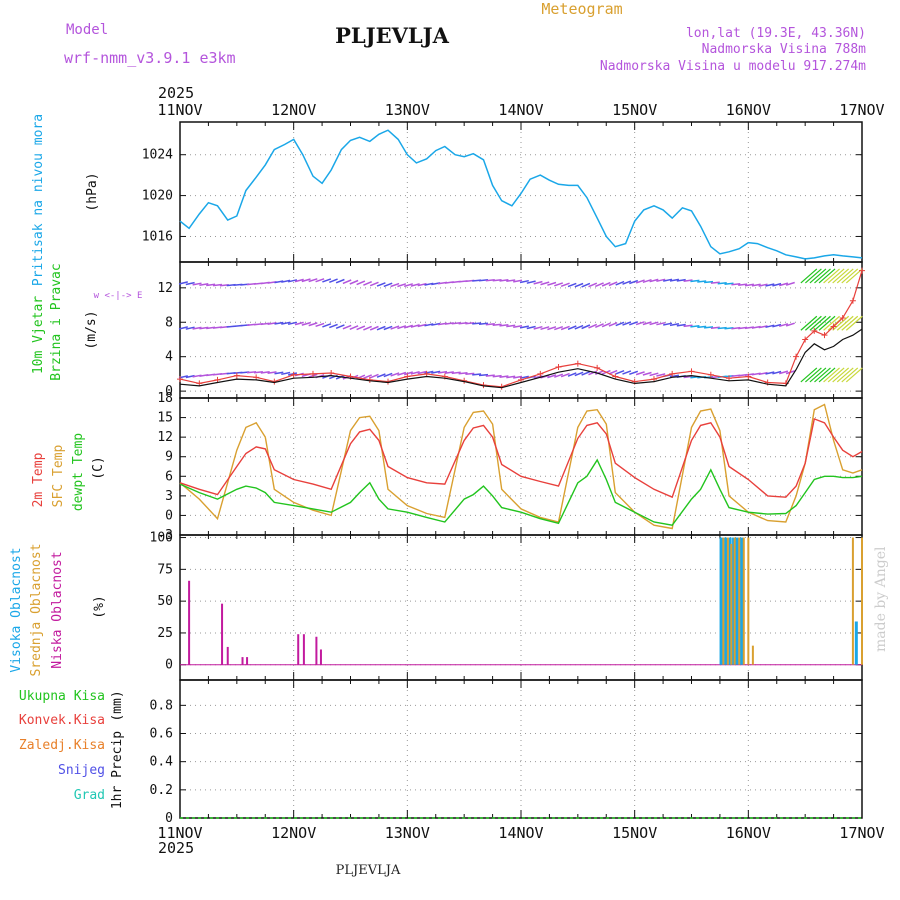  I want to click on temp-ytick-label: 3, so click(169, 496).